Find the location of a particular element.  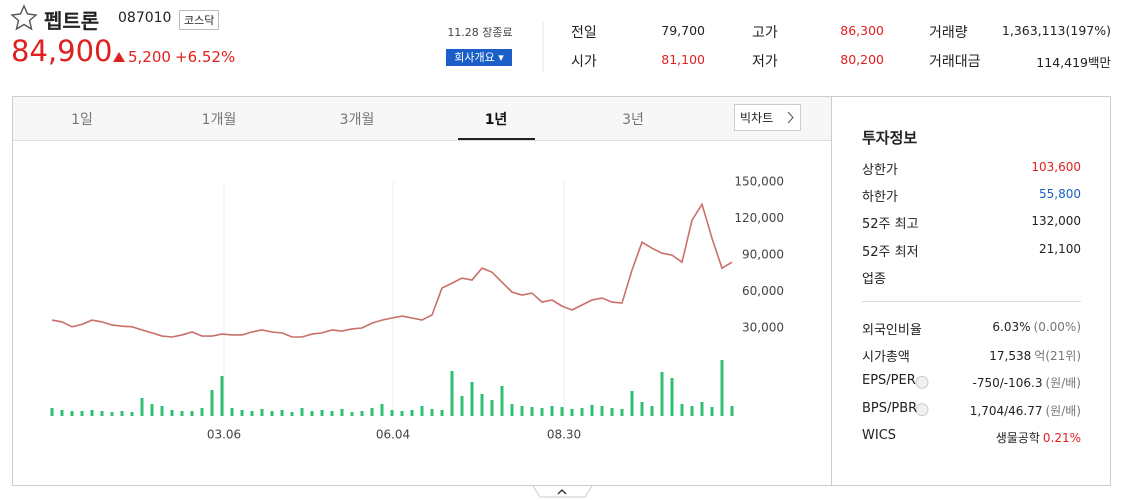

collapse-icon is located at coordinates (562, 492).